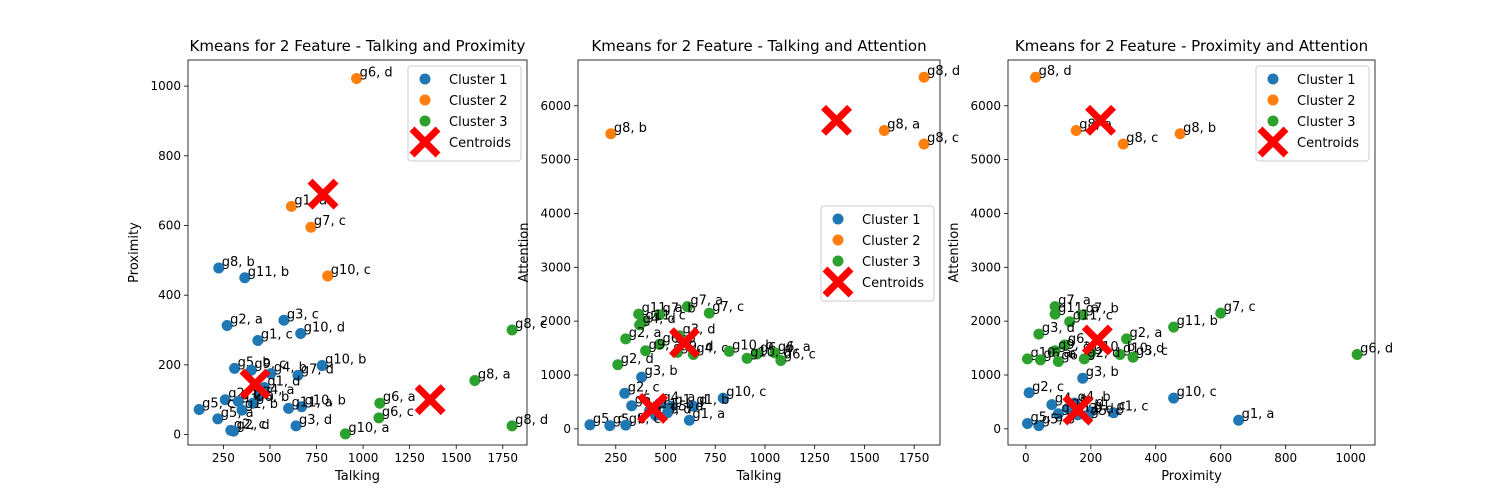 This screenshot has width=1500, height=500. I want to click on point-label: g9, a, so click(1074, 345).